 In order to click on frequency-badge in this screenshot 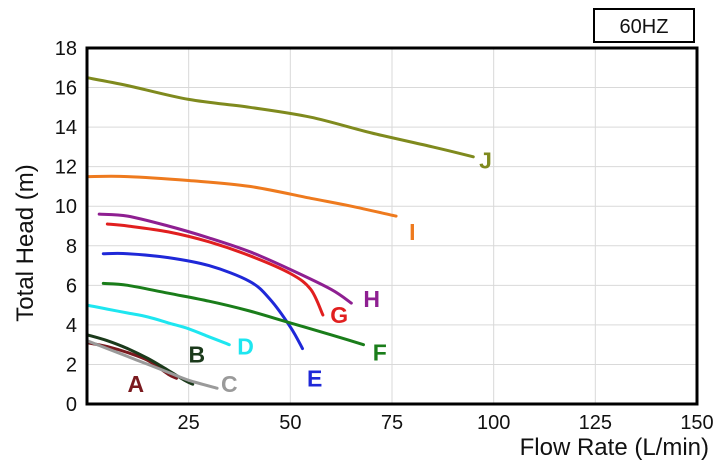, I will do `click(644, 25)`.